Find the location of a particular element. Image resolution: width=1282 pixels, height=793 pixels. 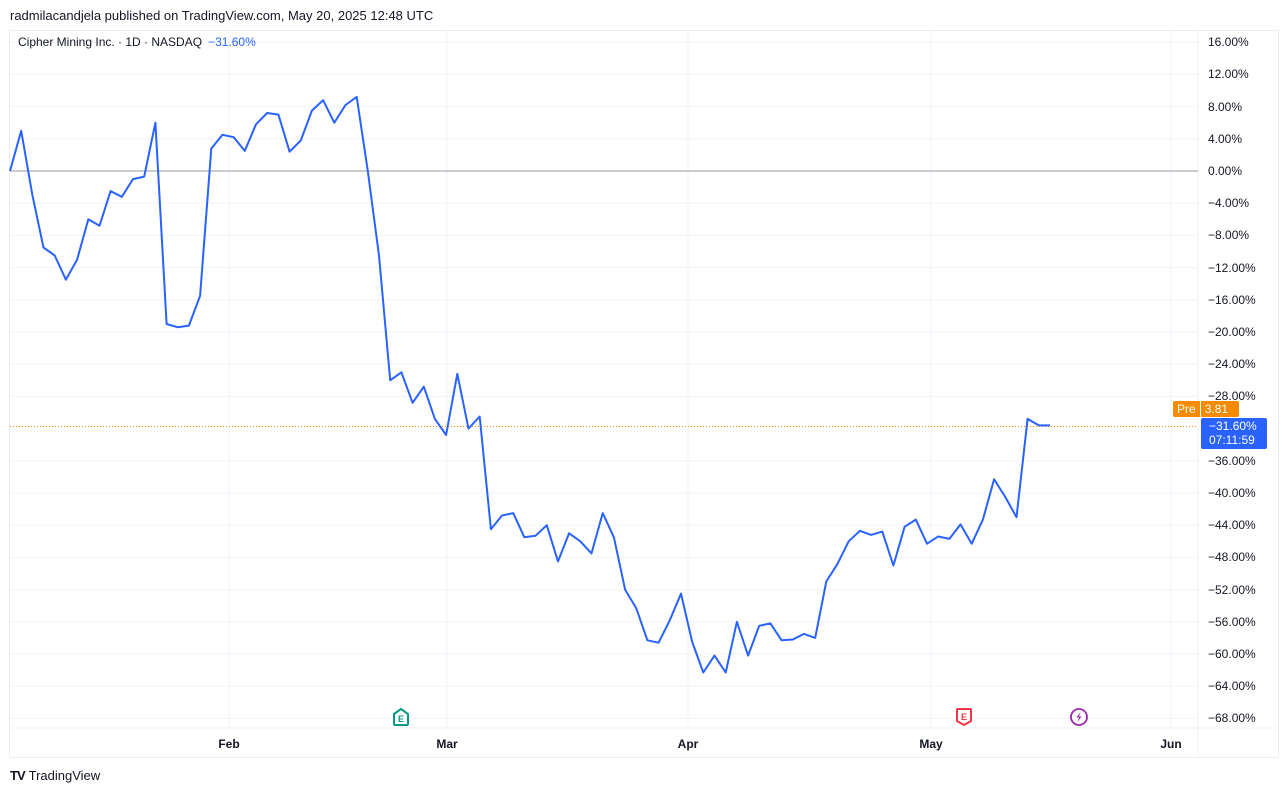

y-tick-label: −36.00% is located at coordinates (1232, 460).